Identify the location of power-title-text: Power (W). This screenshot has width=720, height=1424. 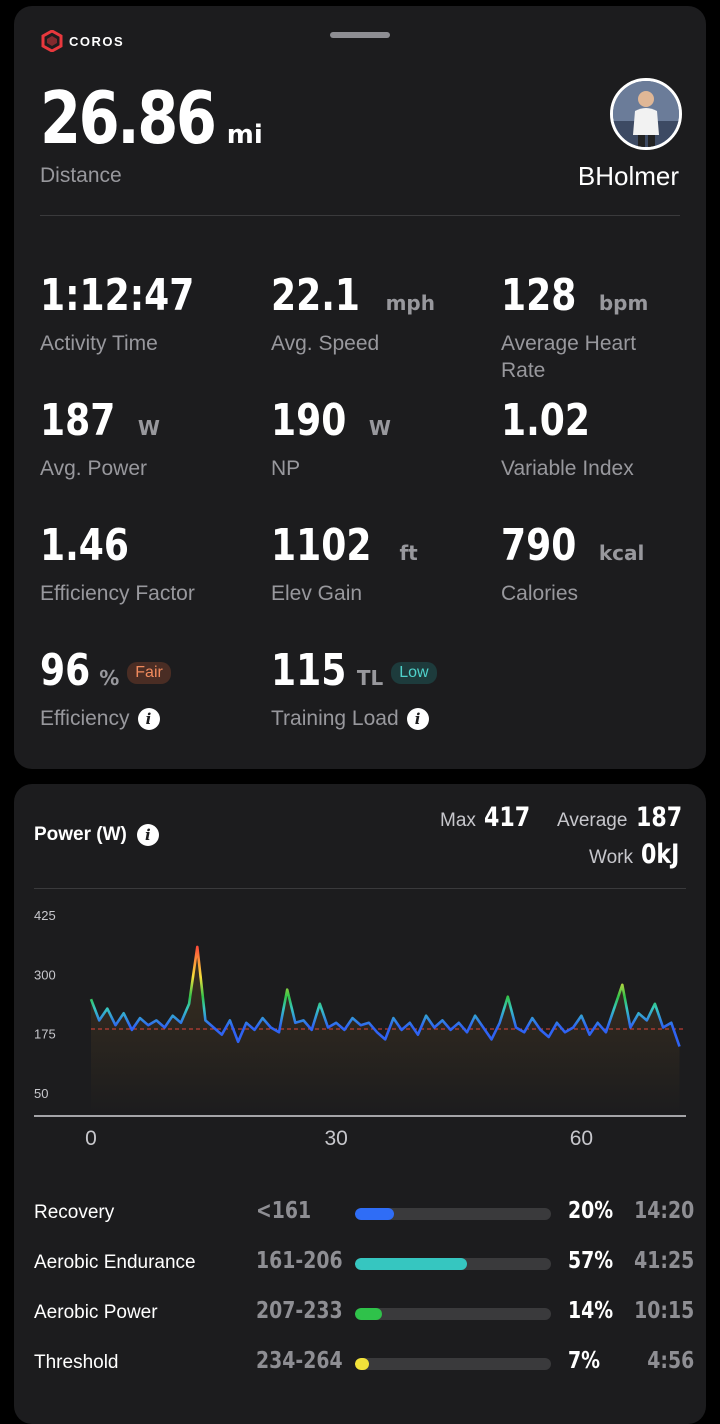
(80, 835).